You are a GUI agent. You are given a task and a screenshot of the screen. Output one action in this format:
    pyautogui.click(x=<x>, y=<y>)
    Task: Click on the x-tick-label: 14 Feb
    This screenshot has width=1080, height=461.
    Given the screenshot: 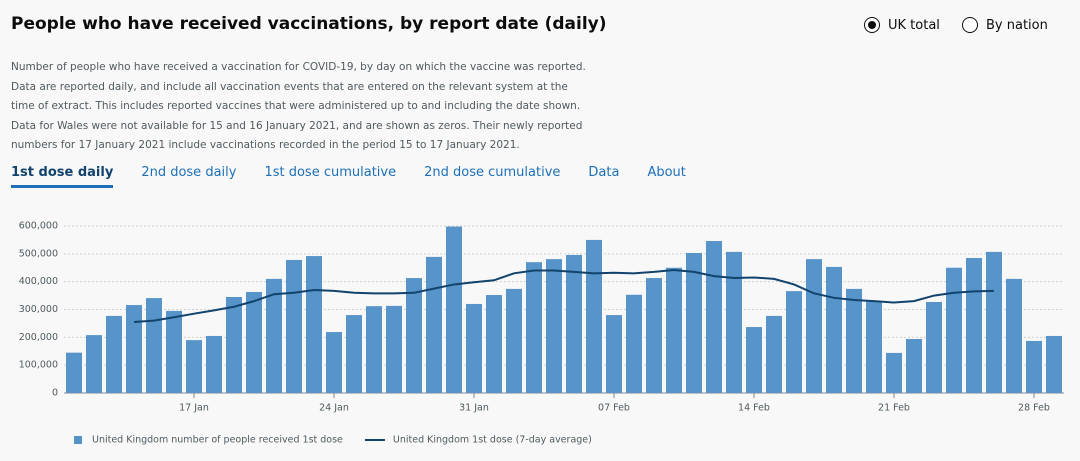 What is the action you would take?
    pyautogui.click(x=754, y=408)
    